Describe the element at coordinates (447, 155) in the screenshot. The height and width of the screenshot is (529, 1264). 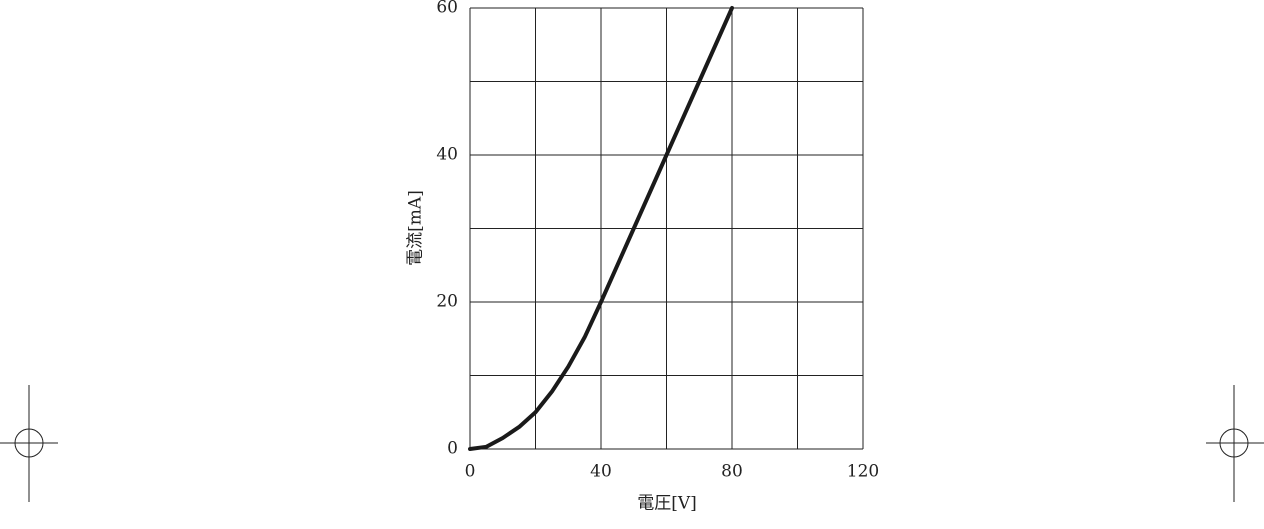
I see `y-tick-label: 40` at that location.